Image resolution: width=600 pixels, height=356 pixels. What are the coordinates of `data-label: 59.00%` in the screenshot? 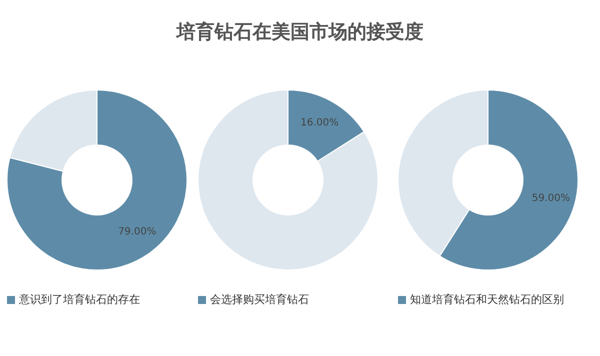 It's located at (551, 198).